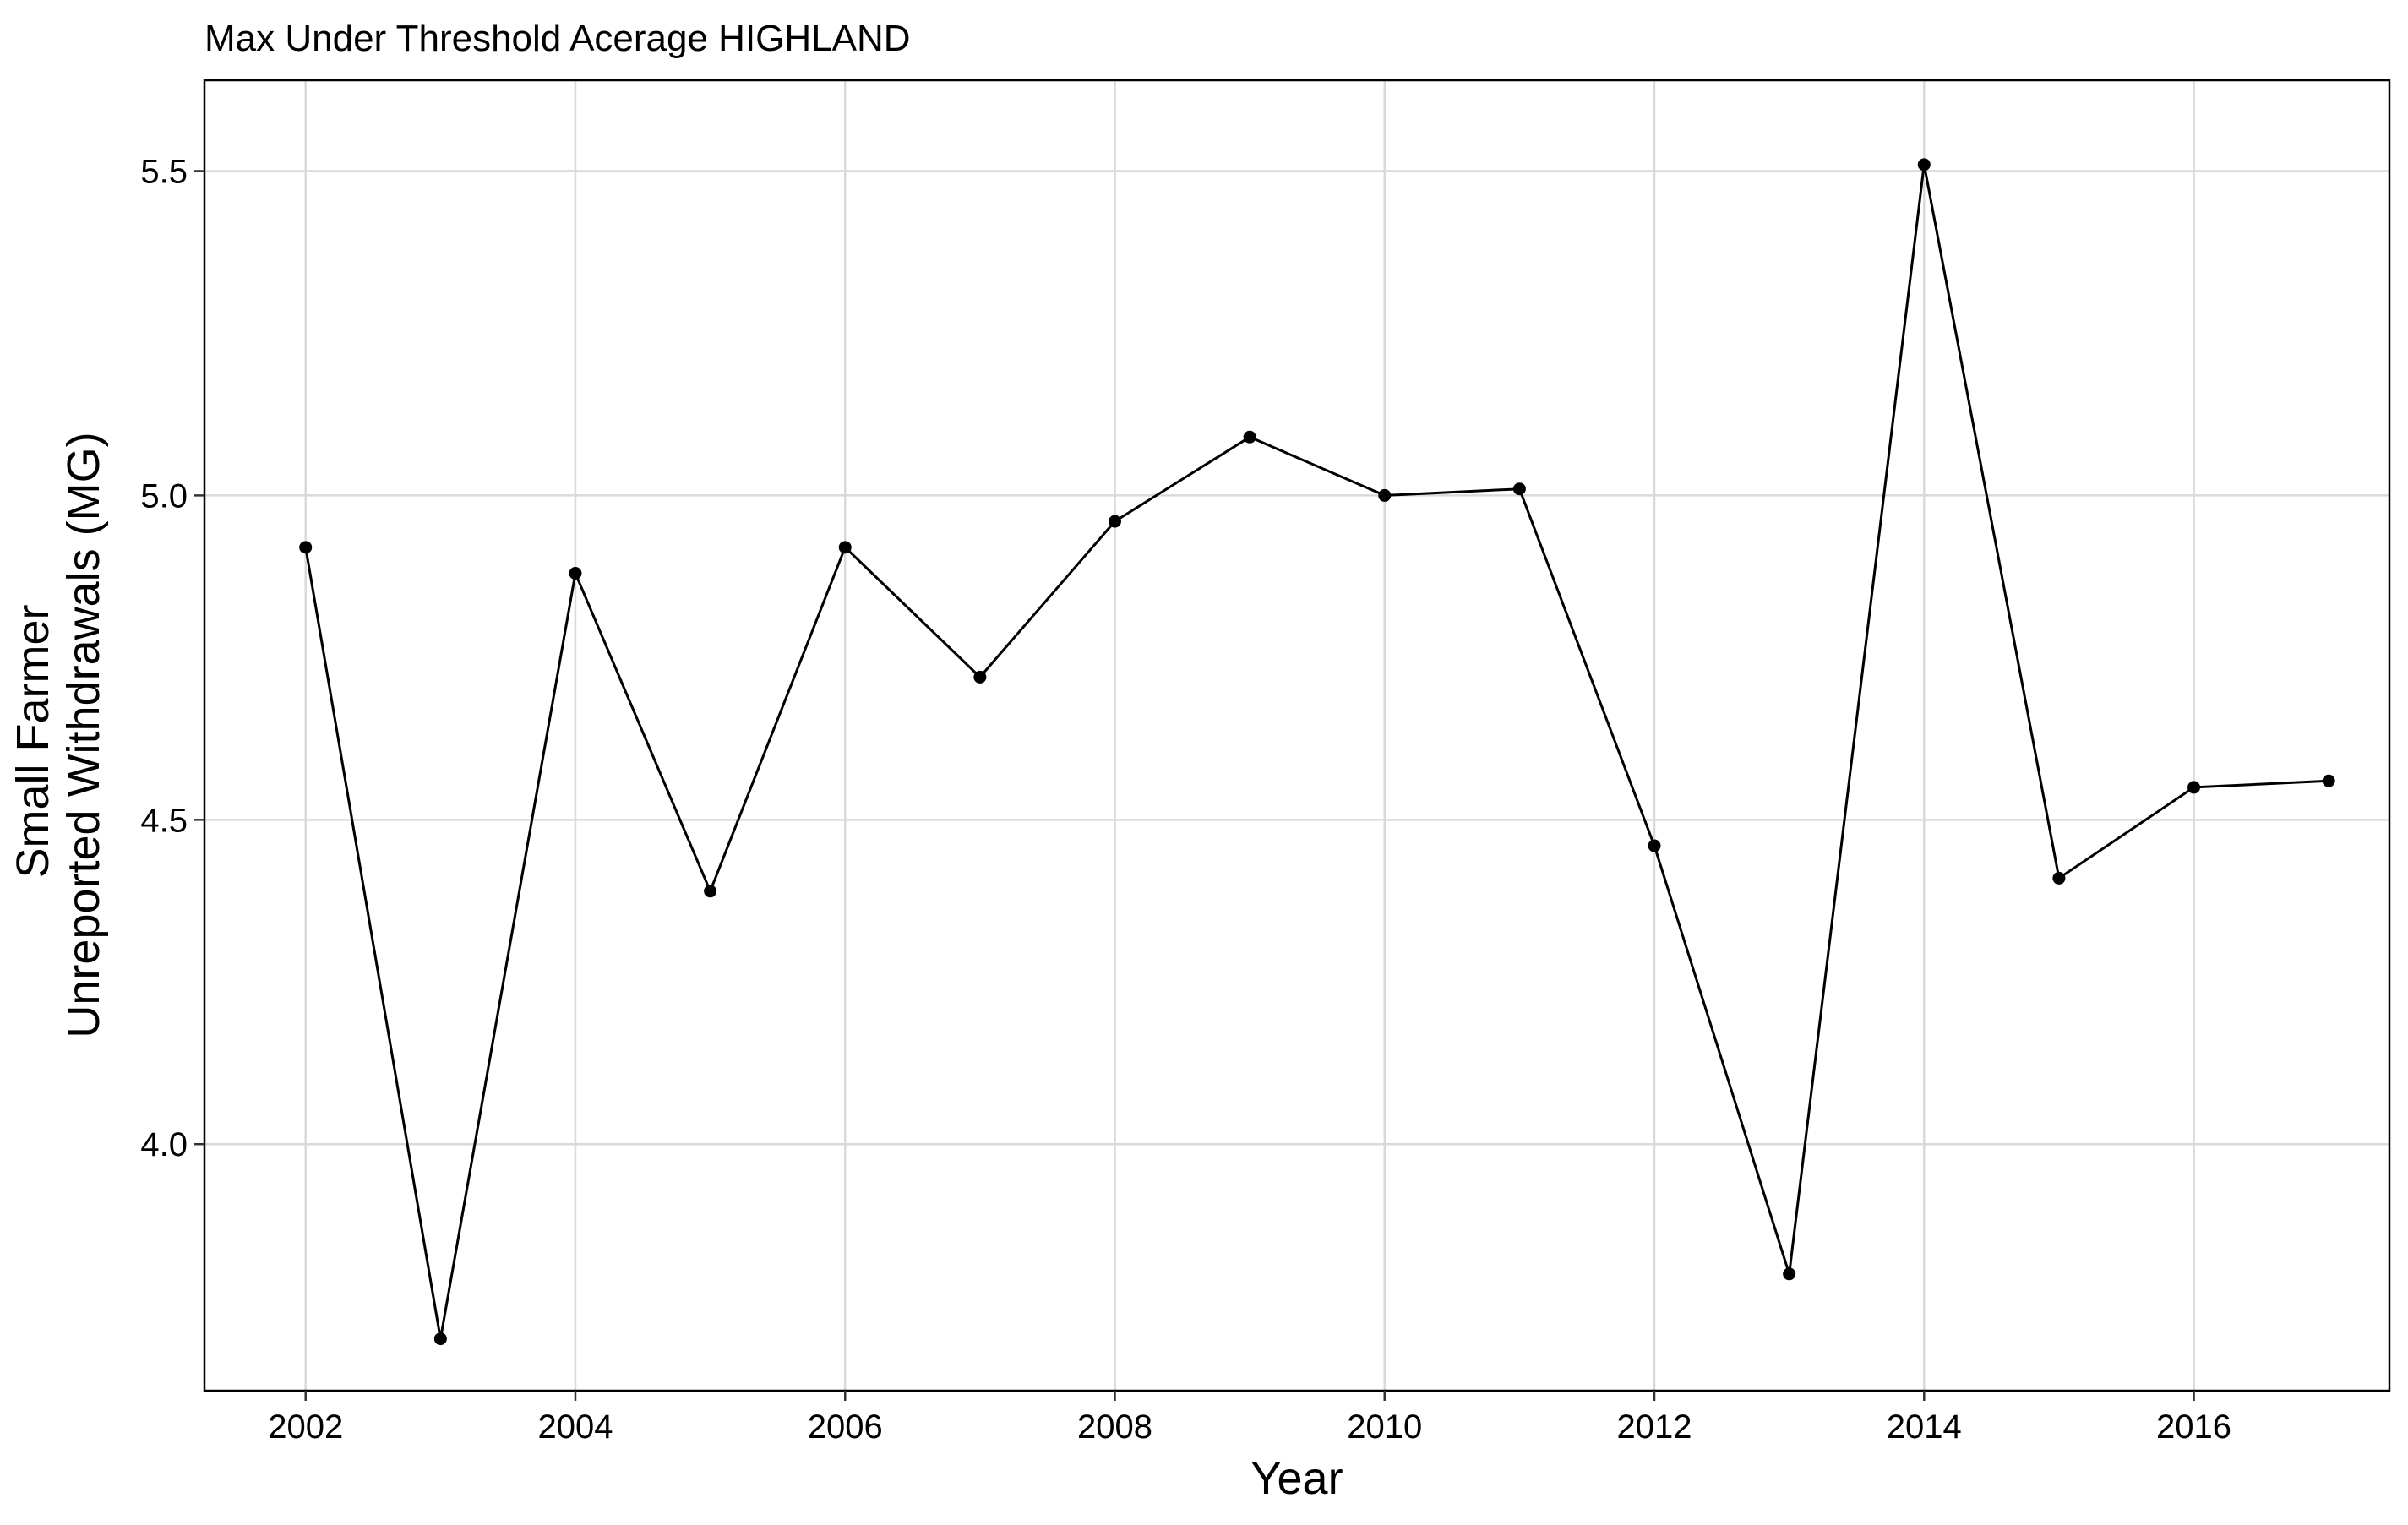  What do you see at coordinates (83, 735) in the screenshot?
I see `y-axis-label-line-2: Unreported Withdrawals (MG)` at bounding box center [83, 735].